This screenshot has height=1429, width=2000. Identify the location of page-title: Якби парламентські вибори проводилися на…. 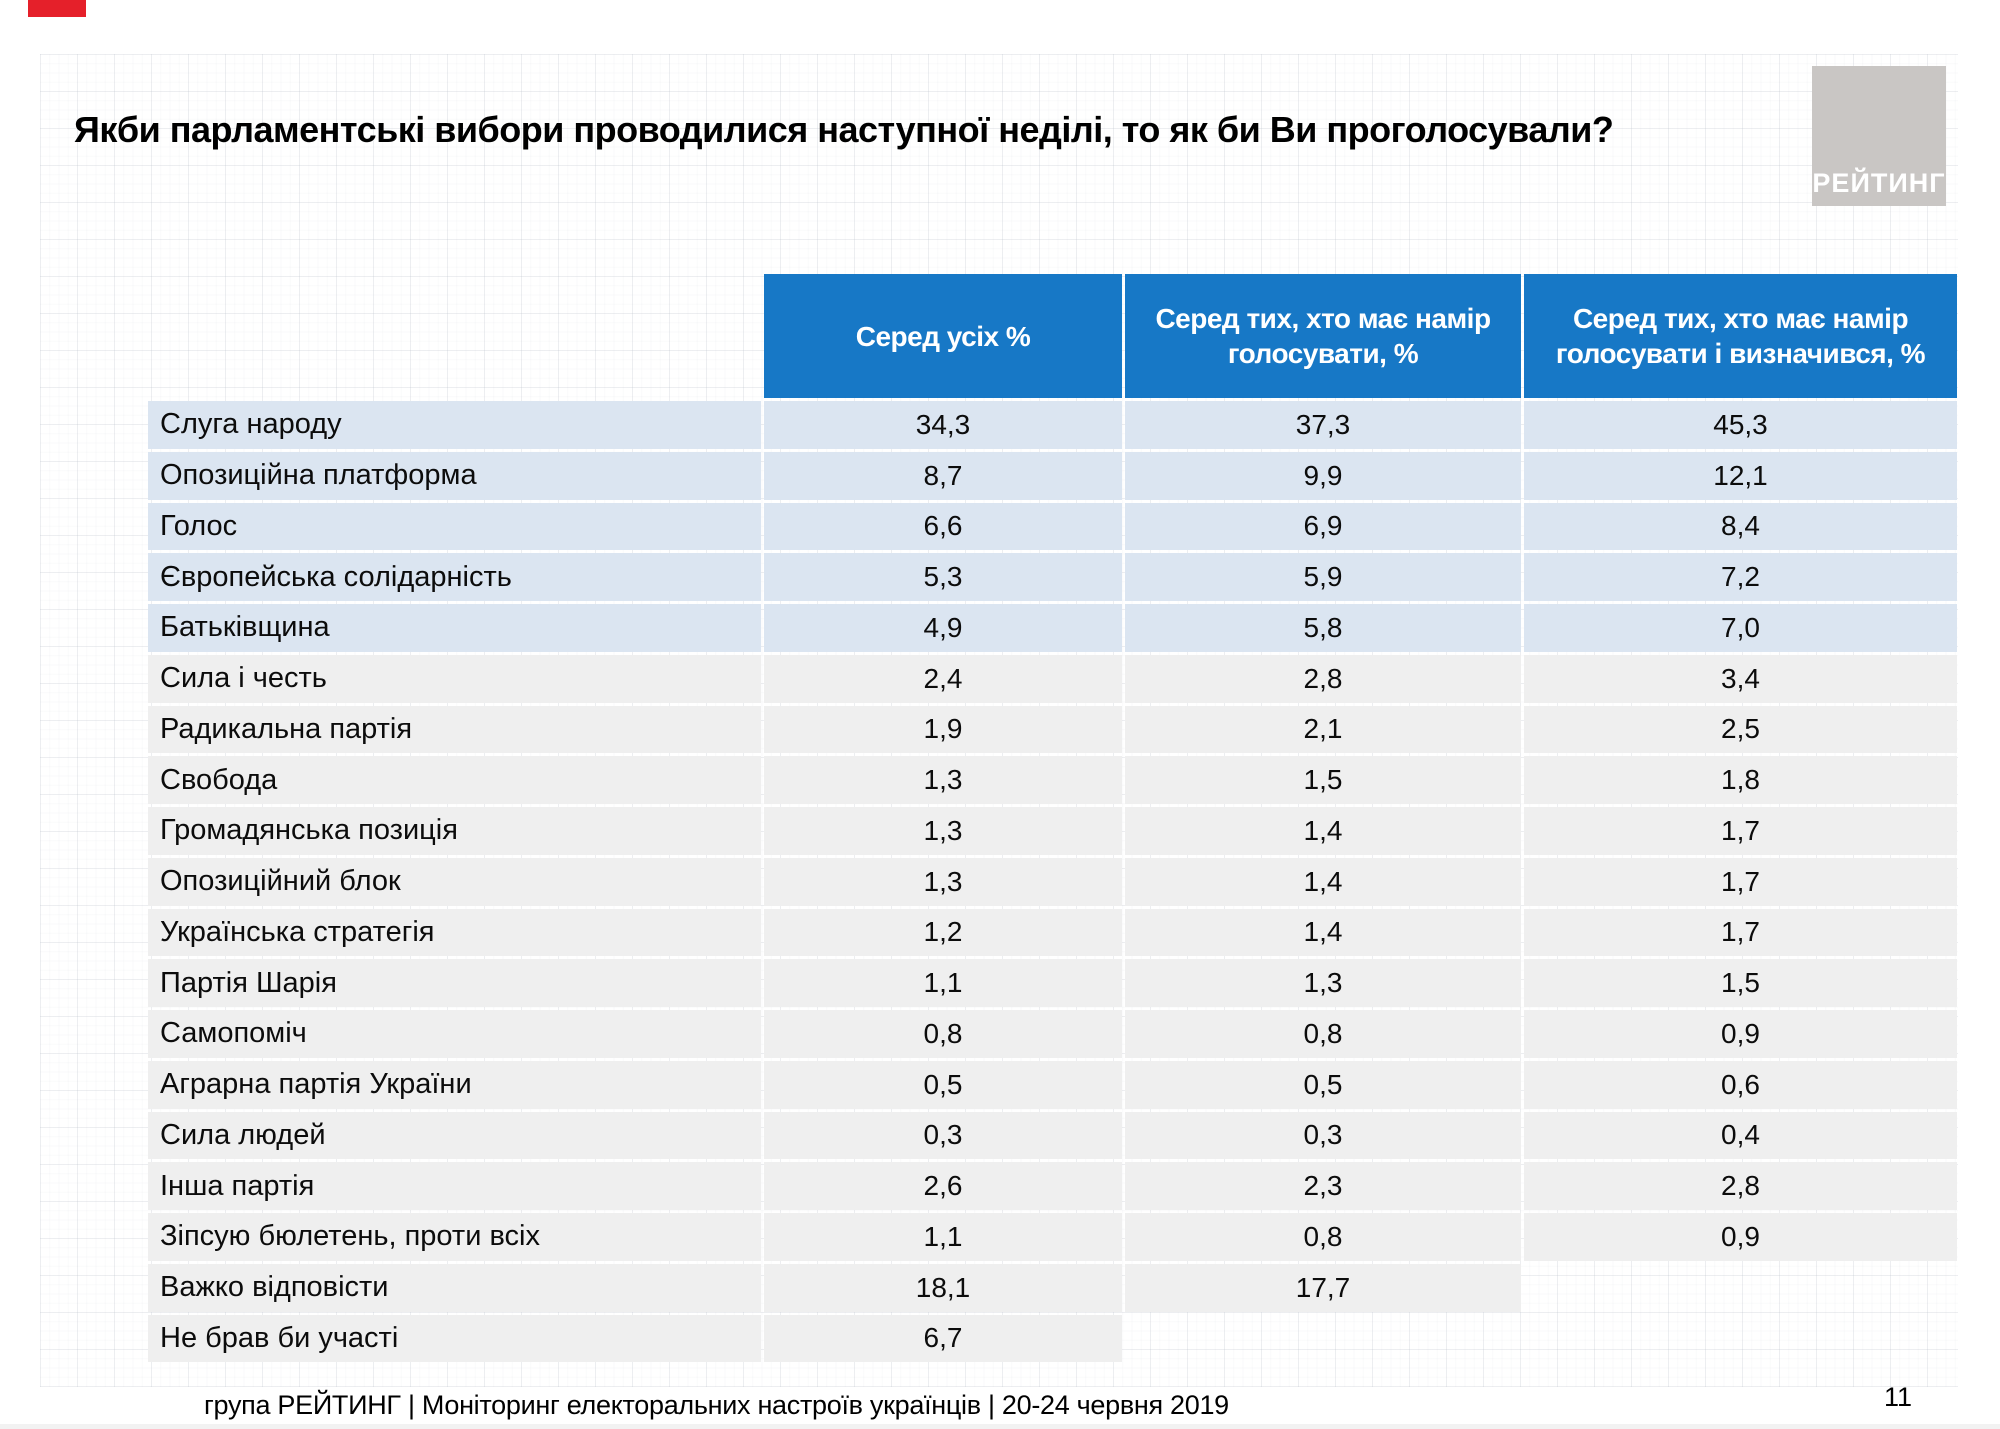
(844, 129).